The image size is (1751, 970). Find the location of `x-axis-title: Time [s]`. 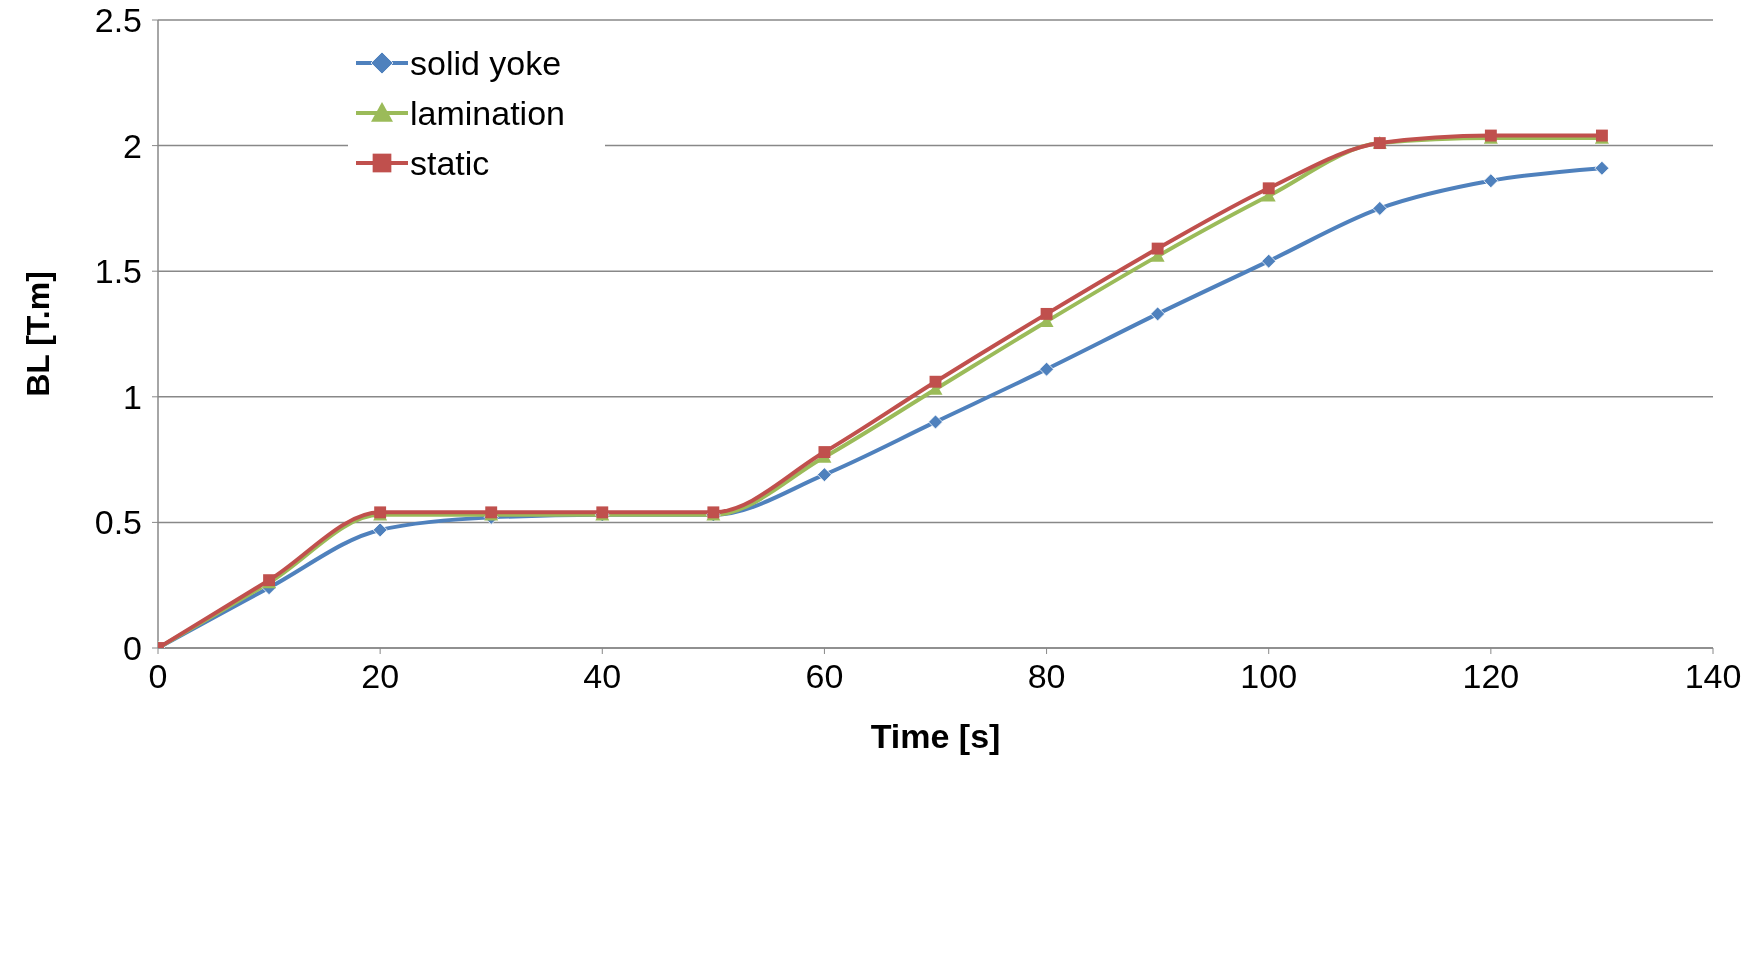

x-axis-title: Time [s] is located at coordinates (935, 736).